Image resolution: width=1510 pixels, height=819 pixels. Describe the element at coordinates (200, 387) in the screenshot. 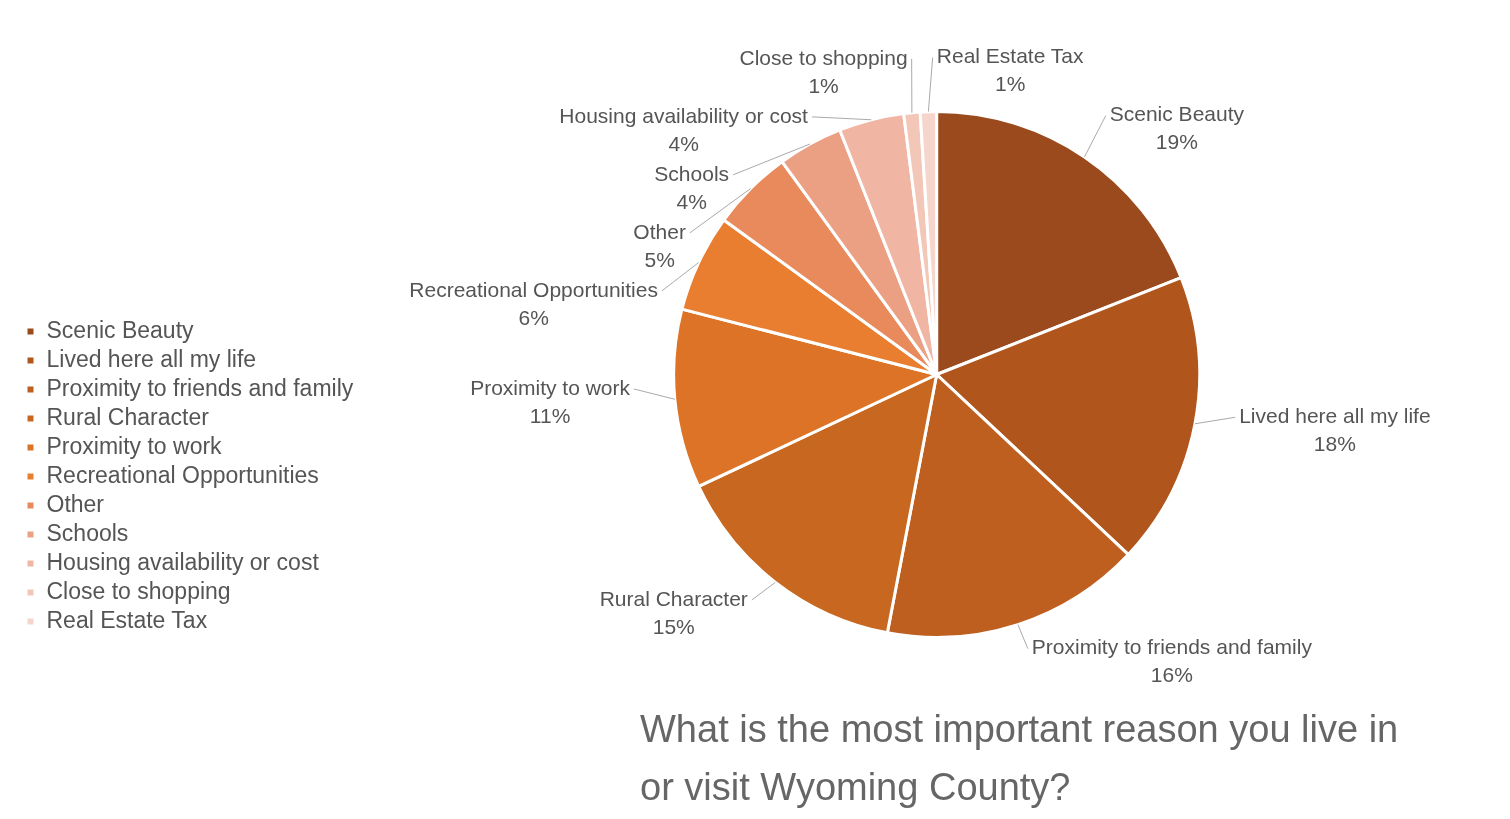

I see `legend-label: Proximity to friends and family` at that location.